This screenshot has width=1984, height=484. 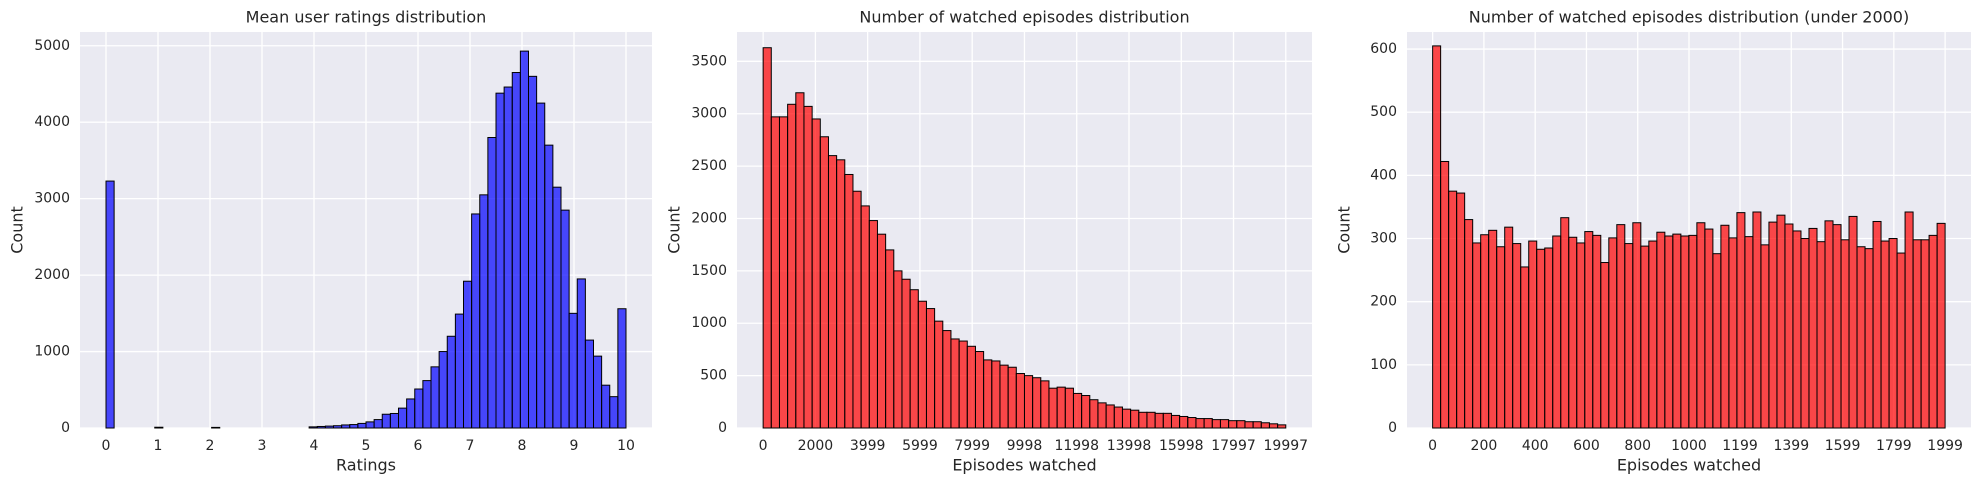 I want to click on x-tick-label: 0, so click(x=763, y=446).